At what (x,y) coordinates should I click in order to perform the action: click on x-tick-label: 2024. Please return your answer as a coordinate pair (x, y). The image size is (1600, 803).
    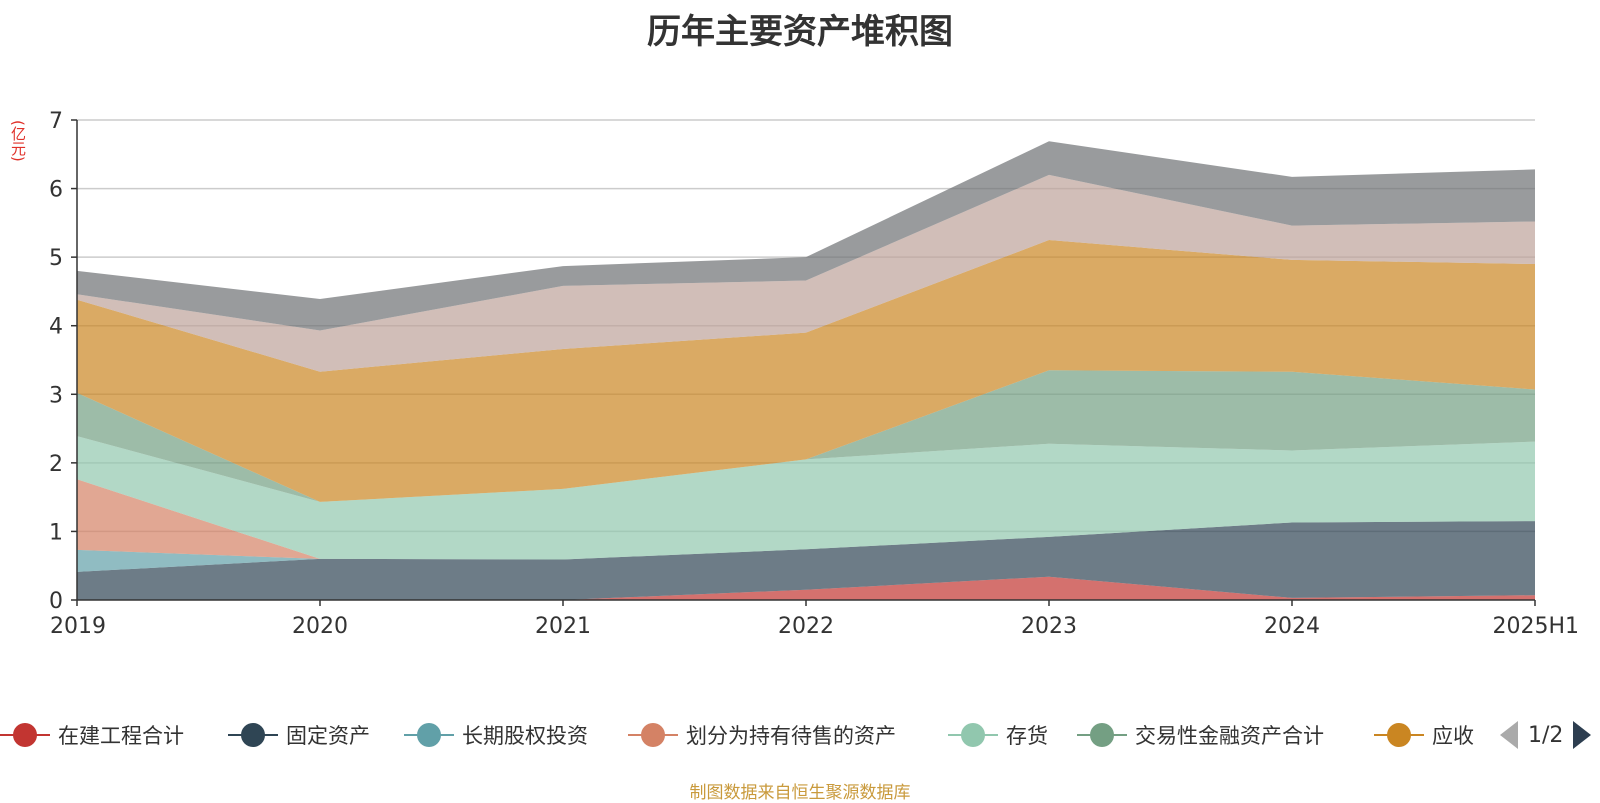
    Looking at the image, I should click on (1292, 626).